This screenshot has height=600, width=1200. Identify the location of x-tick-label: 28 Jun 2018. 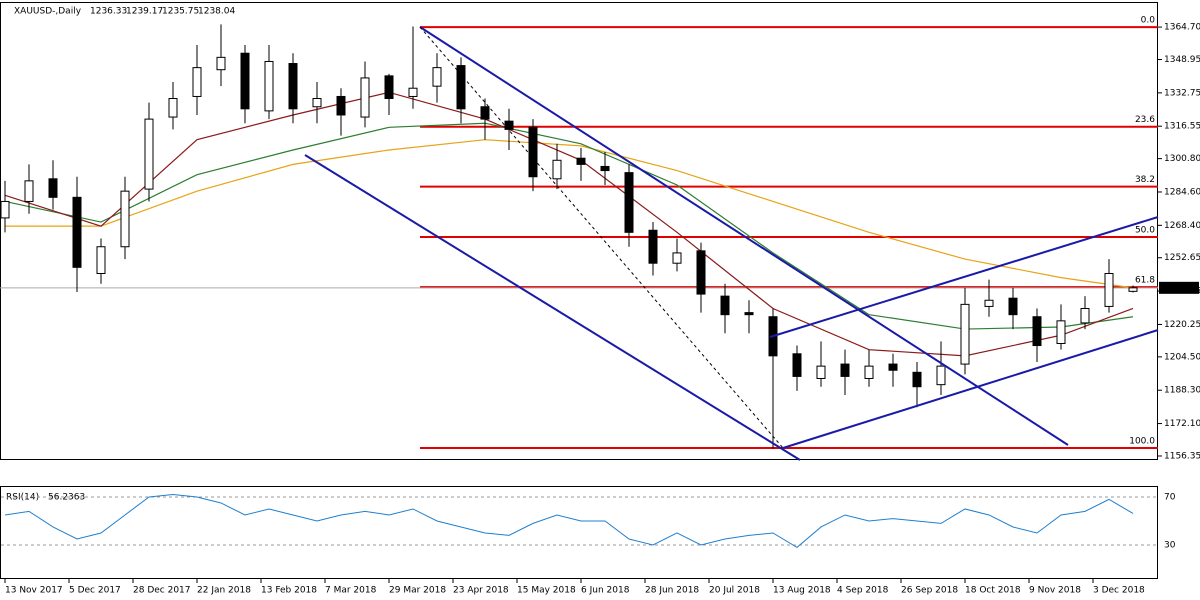
(672, 591).